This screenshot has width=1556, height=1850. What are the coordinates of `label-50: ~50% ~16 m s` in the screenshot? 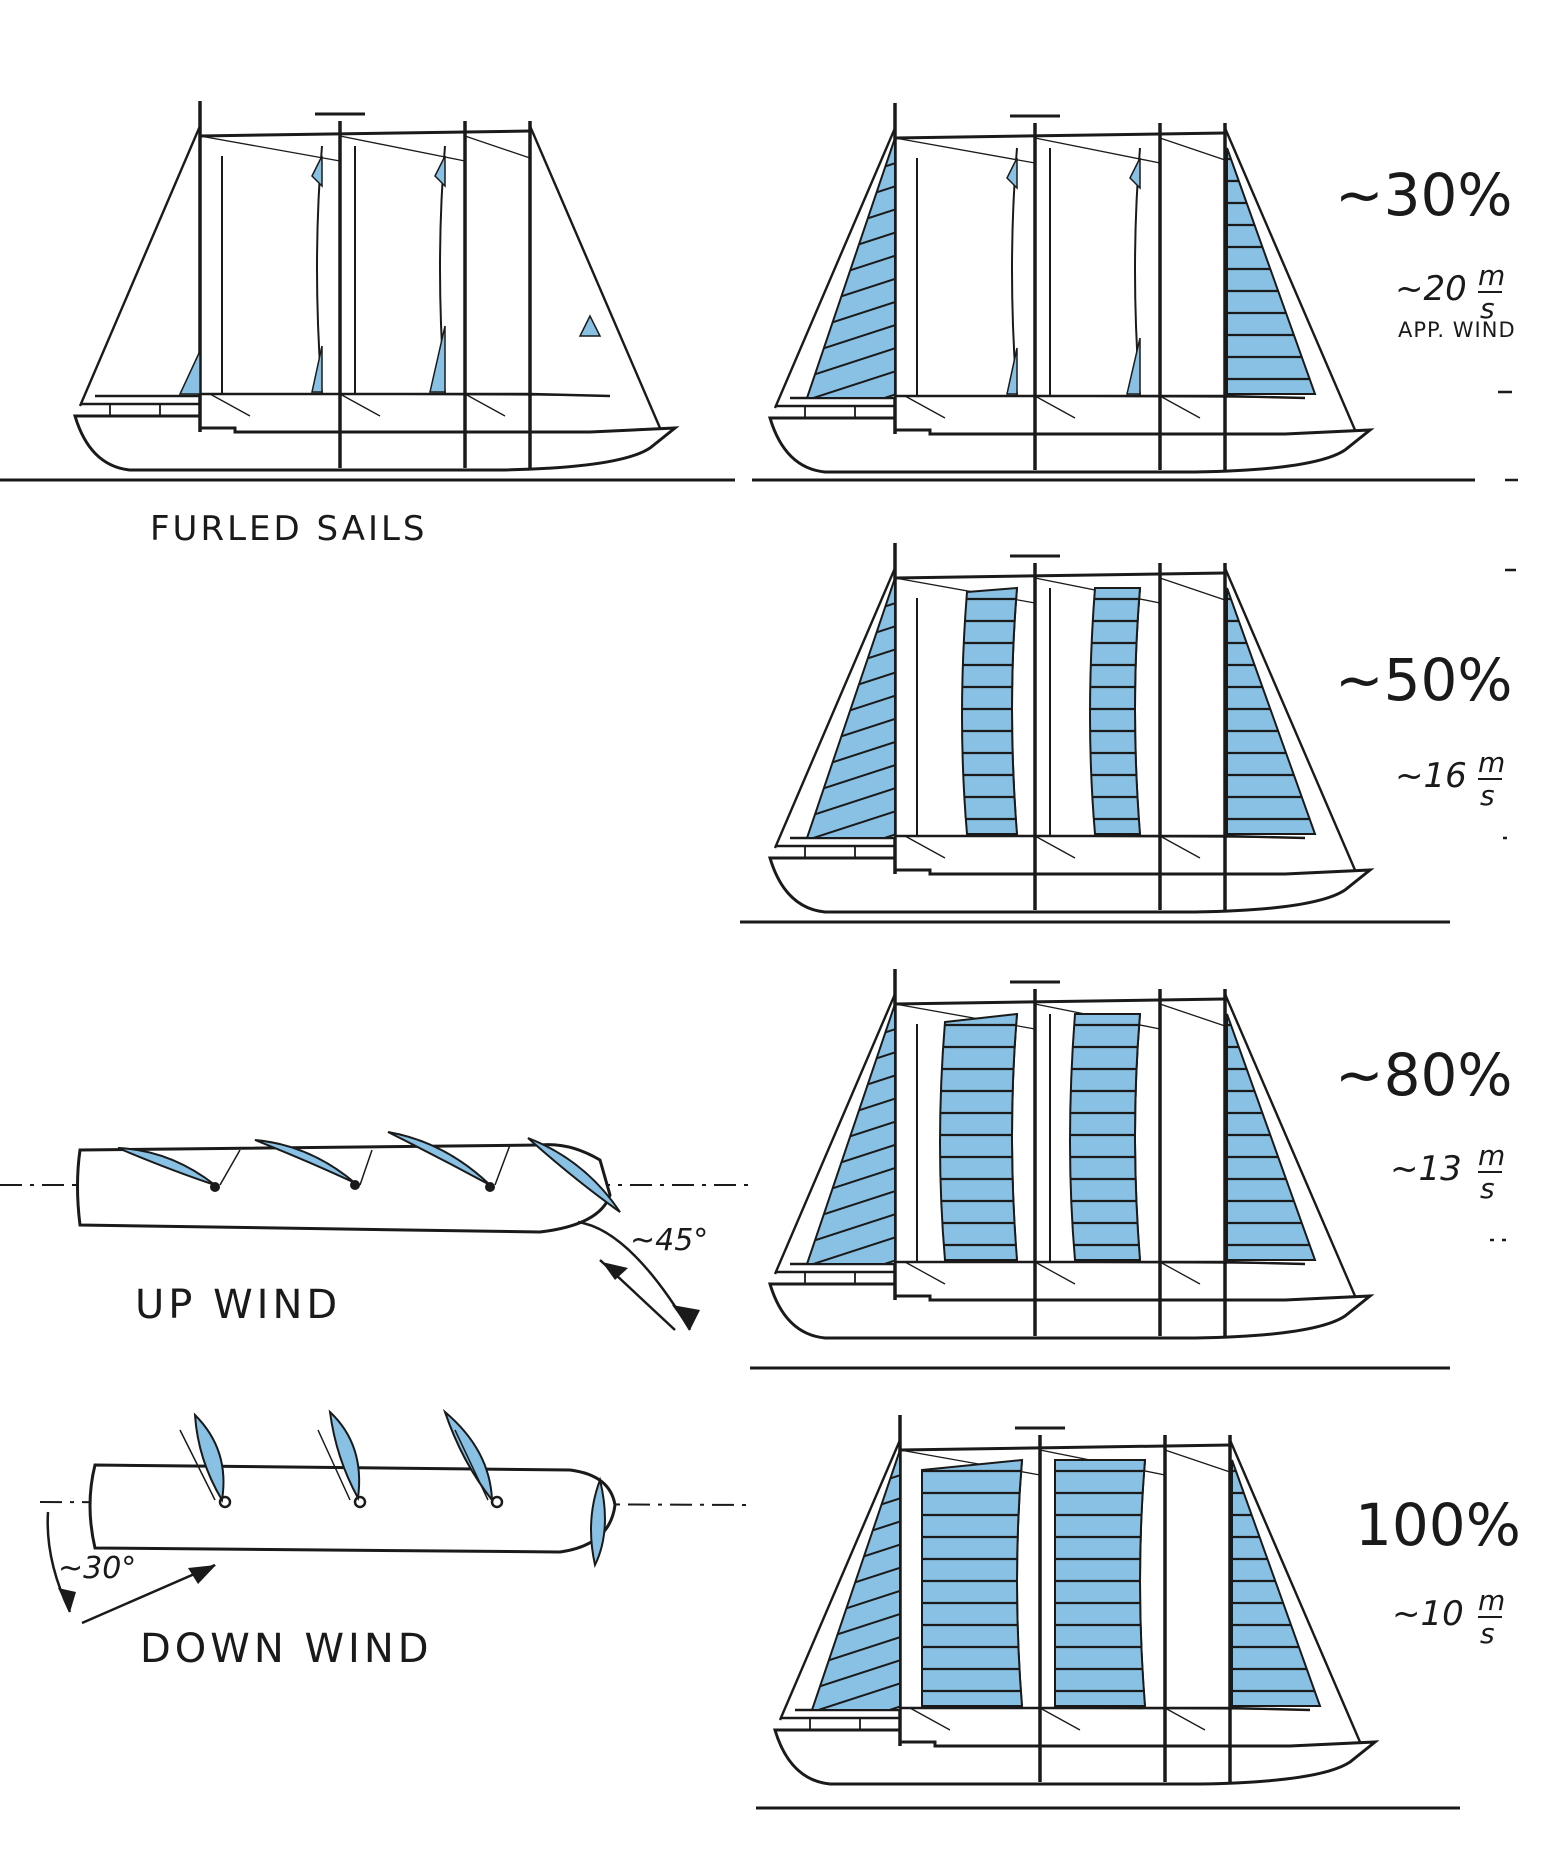 It's located at (1424, 729).